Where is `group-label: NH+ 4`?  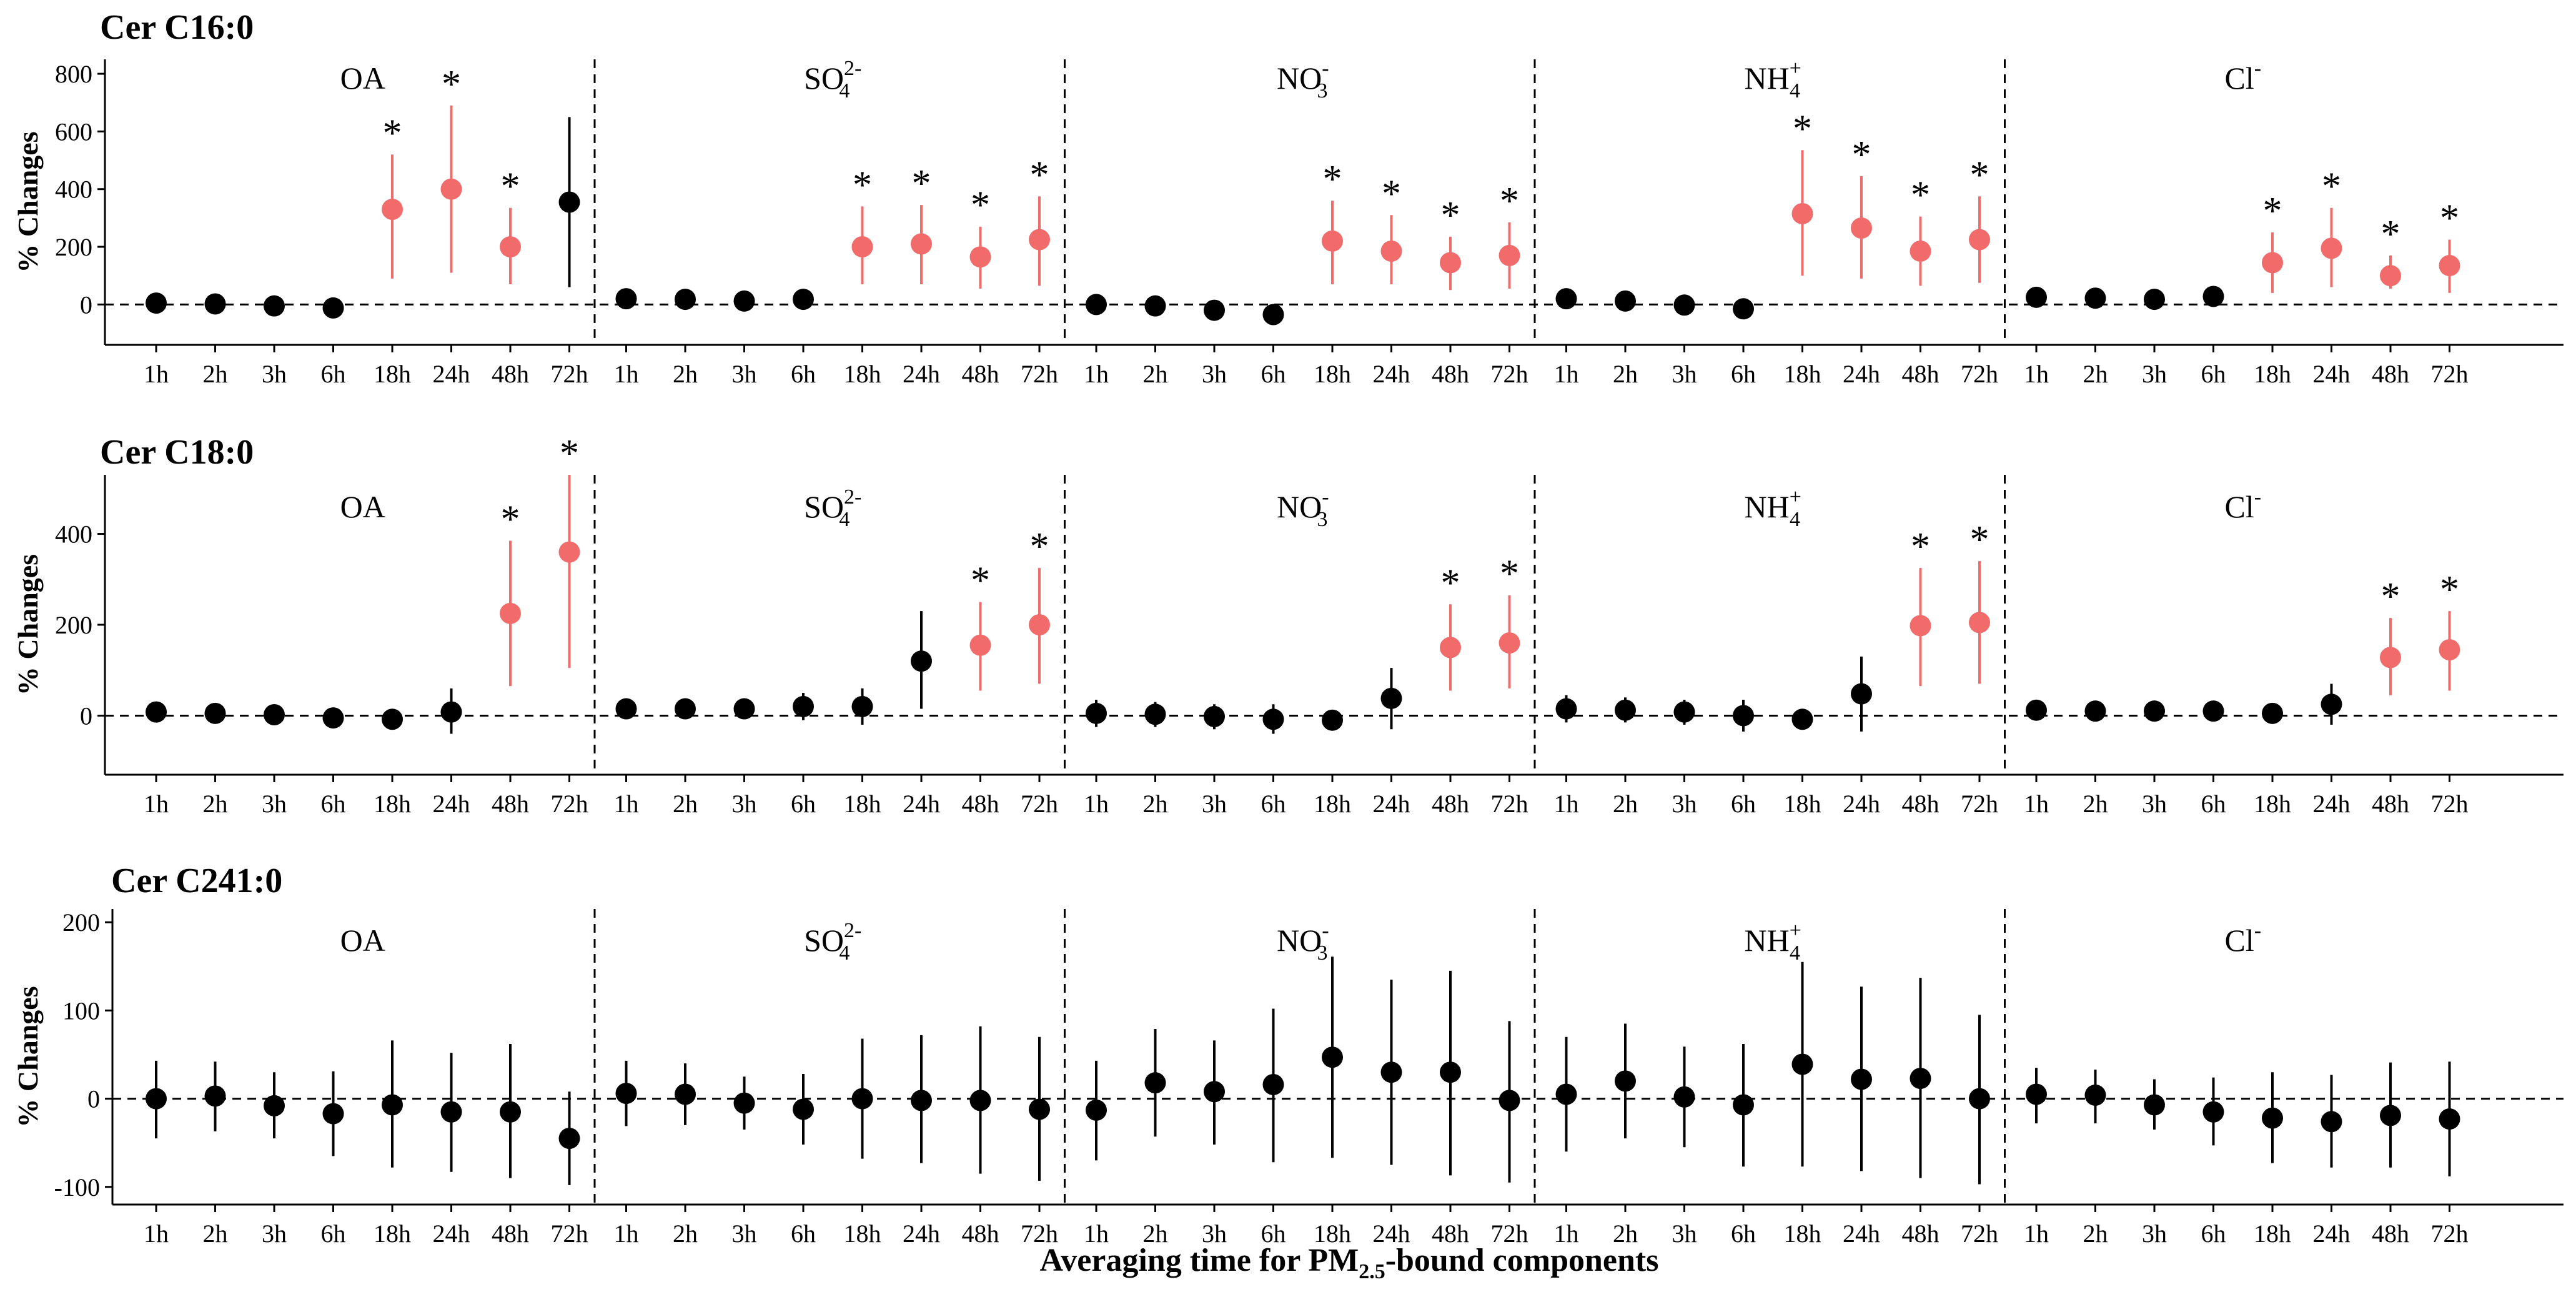
group-label: NH+ 4 is located at coordinates (1773, 942).